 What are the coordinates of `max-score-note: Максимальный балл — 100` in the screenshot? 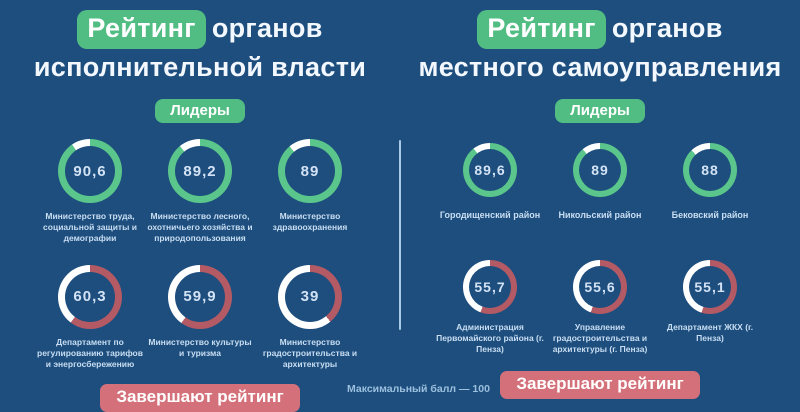 It's located at (418, 389).